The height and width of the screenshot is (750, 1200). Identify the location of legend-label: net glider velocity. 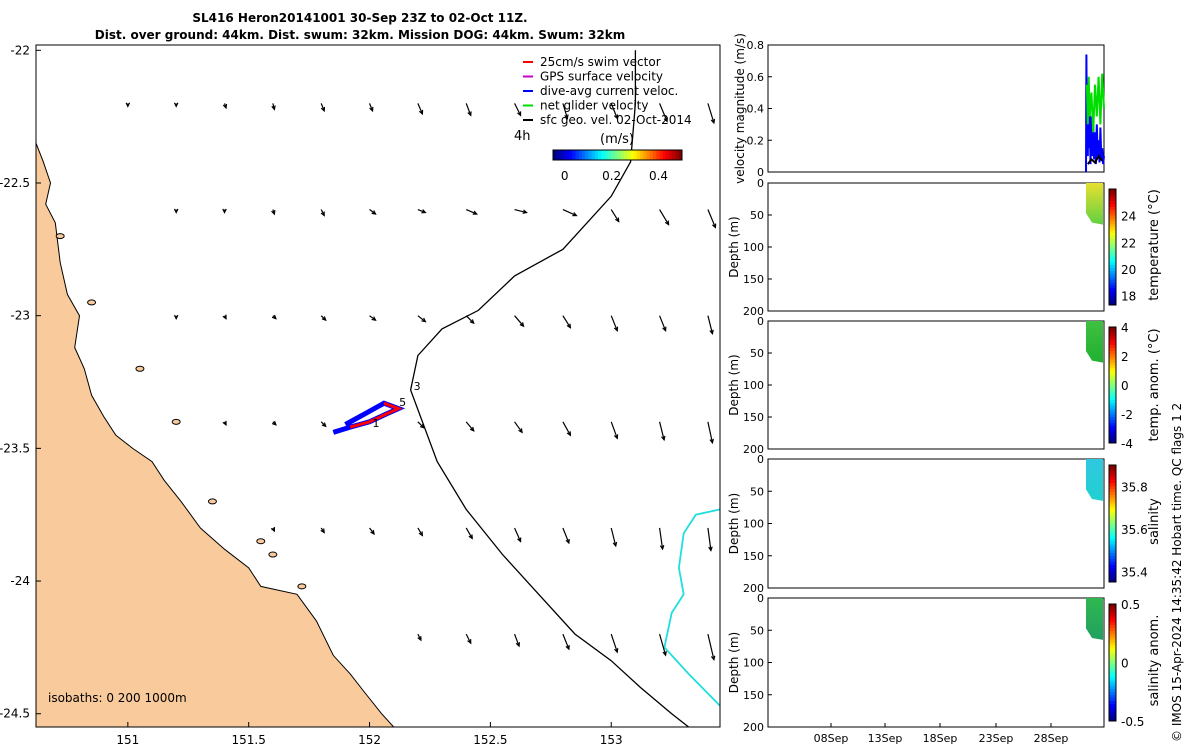
(594, 106).